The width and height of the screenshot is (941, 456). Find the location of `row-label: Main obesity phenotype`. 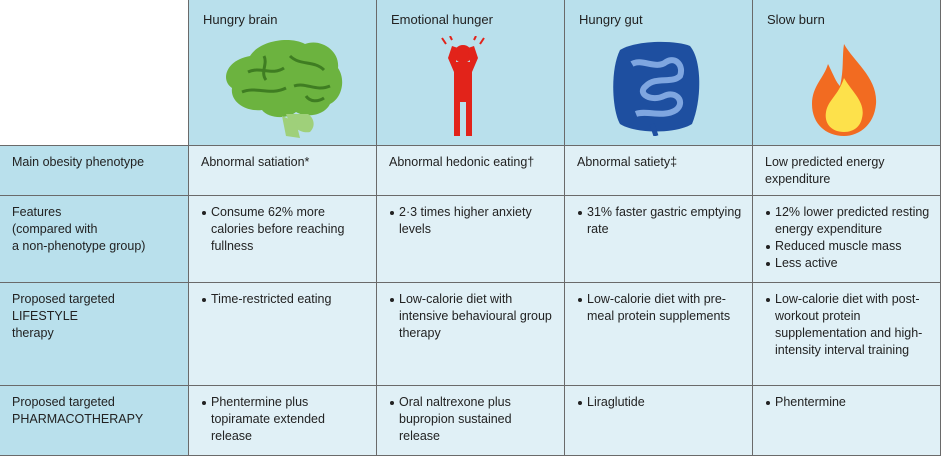

row-label: Main obesity phenotype is located at coordinates (94, 171).